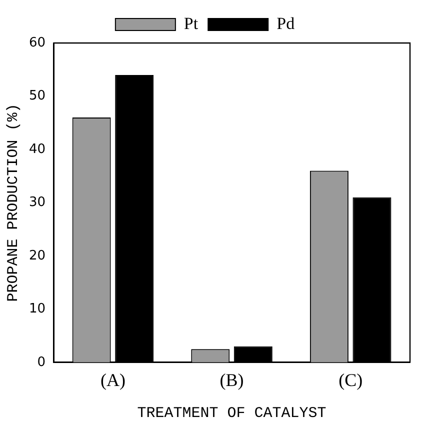  What do you see at coordinates (37, 42) in the screenshot?
I see `y-tick-label: 60` at bounding box center [37, 42].